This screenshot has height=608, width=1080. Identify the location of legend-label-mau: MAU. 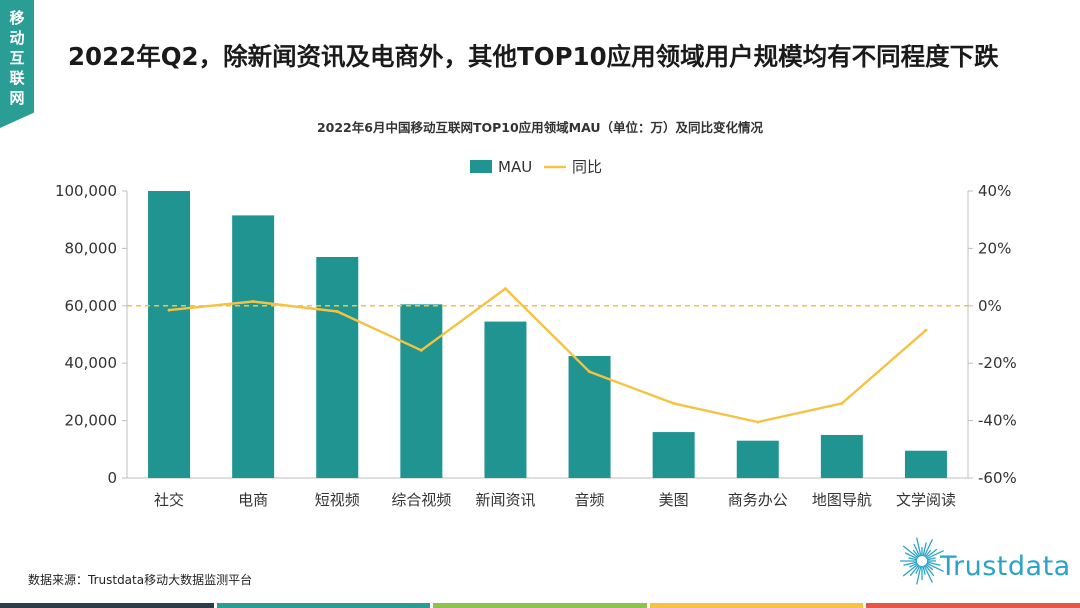
(515, 167).